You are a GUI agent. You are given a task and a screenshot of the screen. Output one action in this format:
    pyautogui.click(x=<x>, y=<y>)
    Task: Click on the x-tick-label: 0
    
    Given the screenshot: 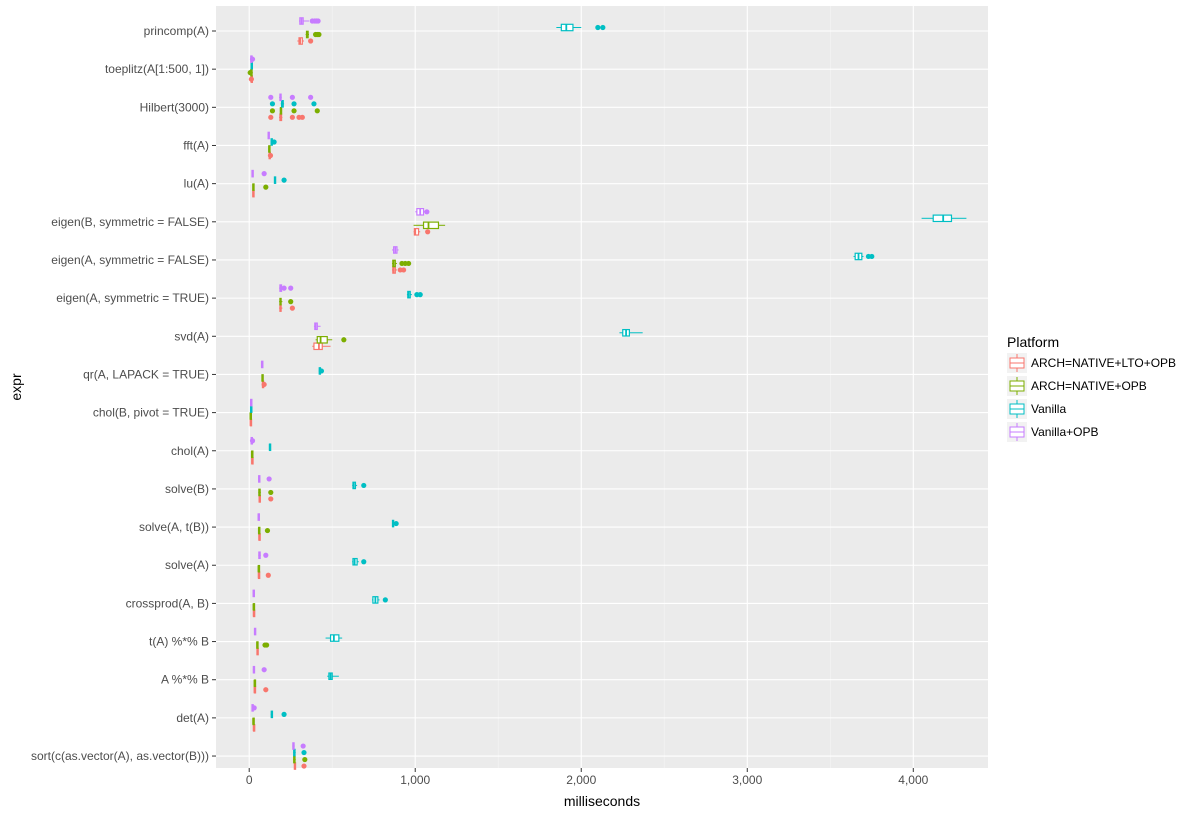 What is the action you would take?
    pyautogui.click(x=249, y=780)
    